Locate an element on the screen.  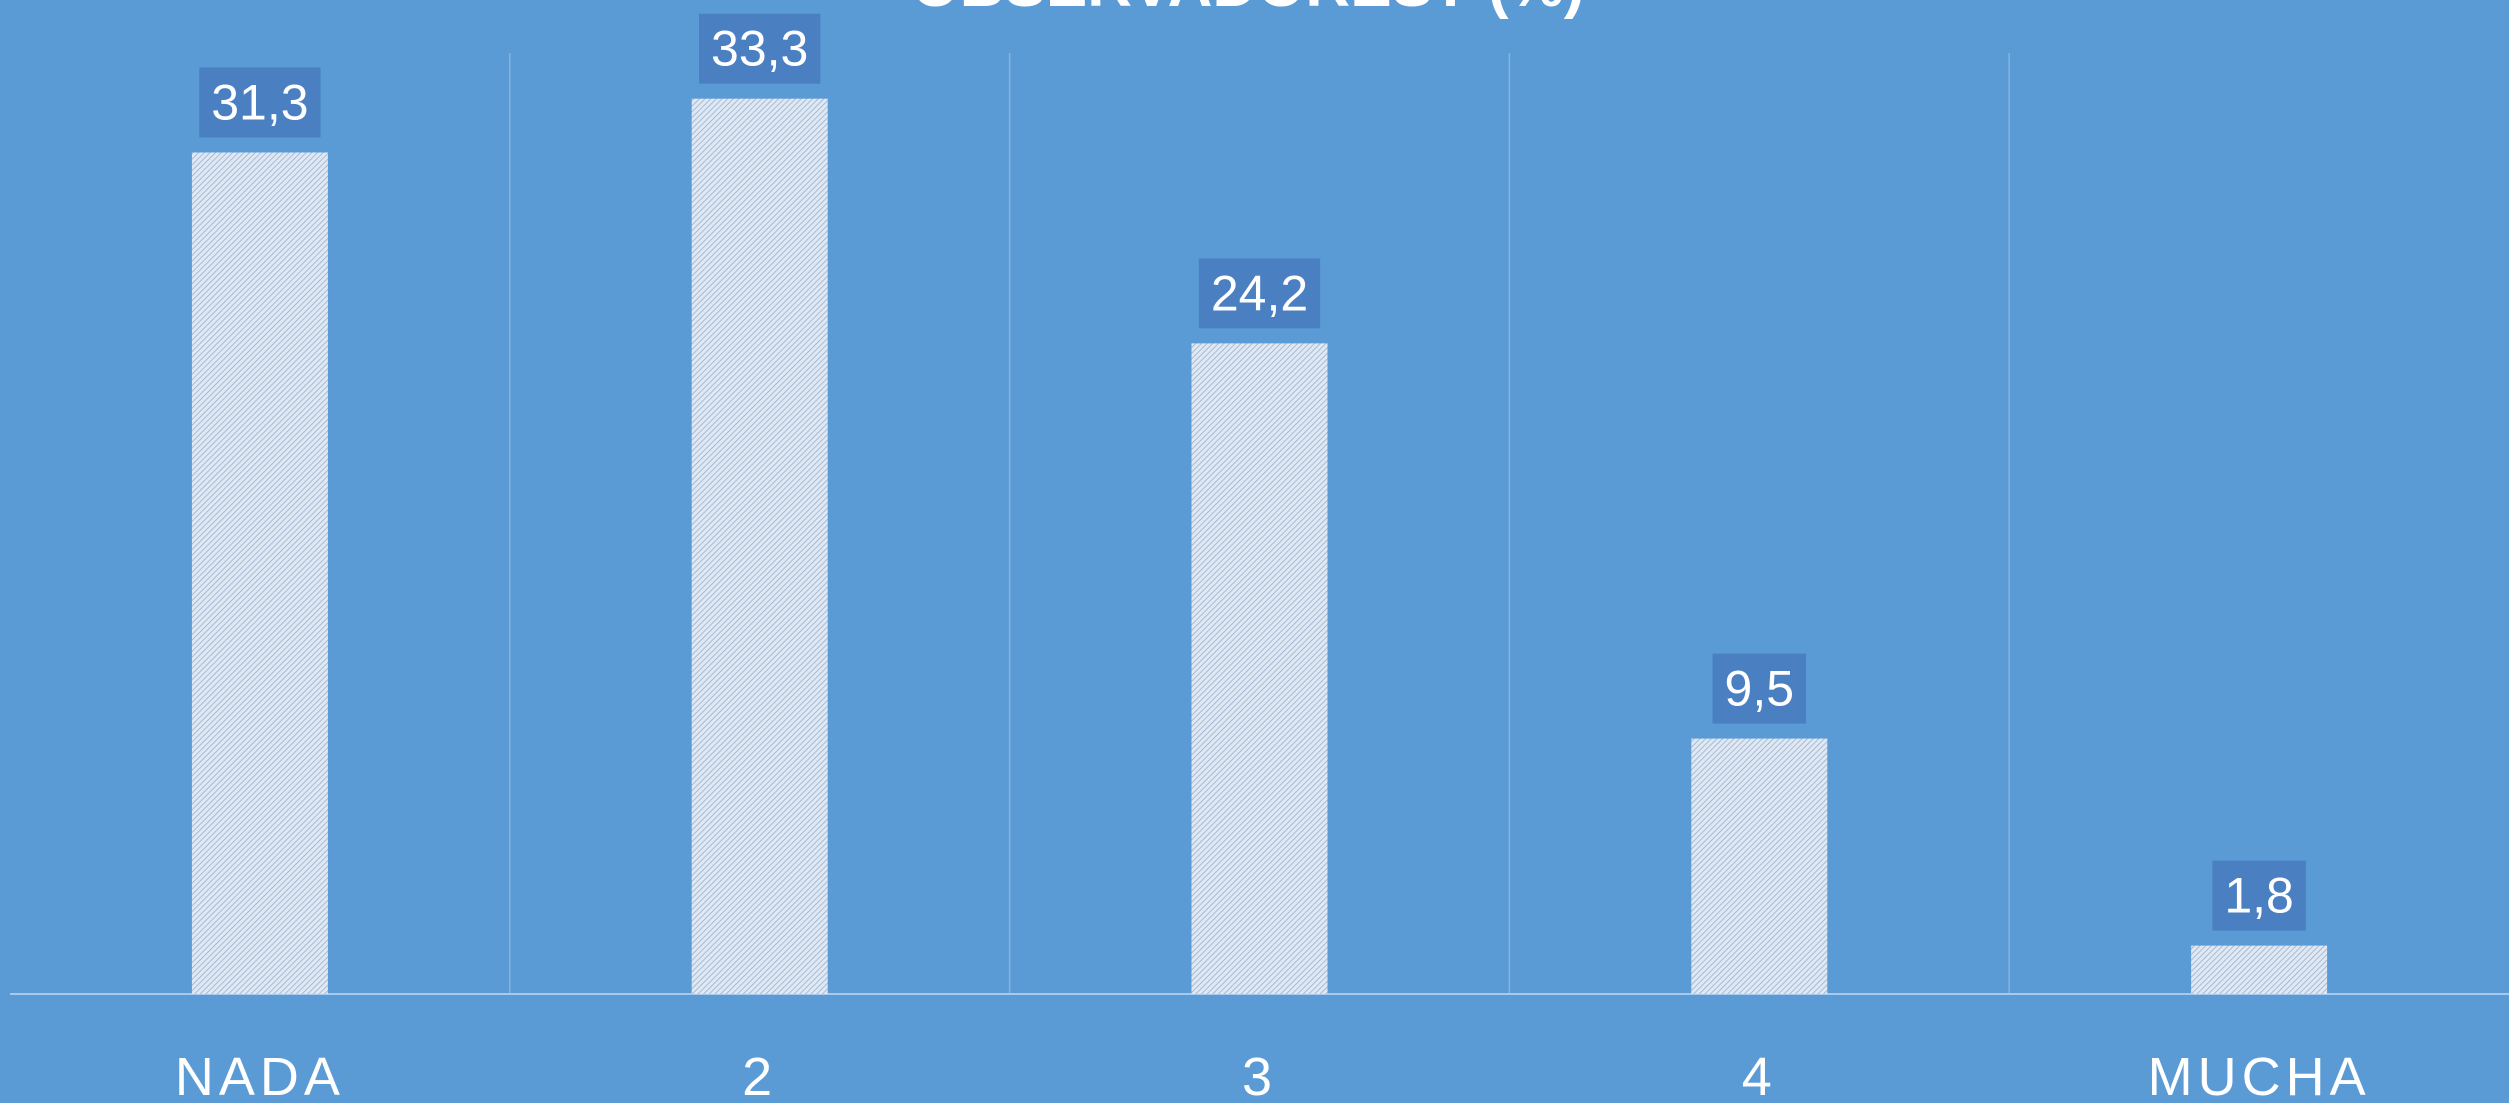
data-label: 9,5 is located at coordinates (1760, 689).